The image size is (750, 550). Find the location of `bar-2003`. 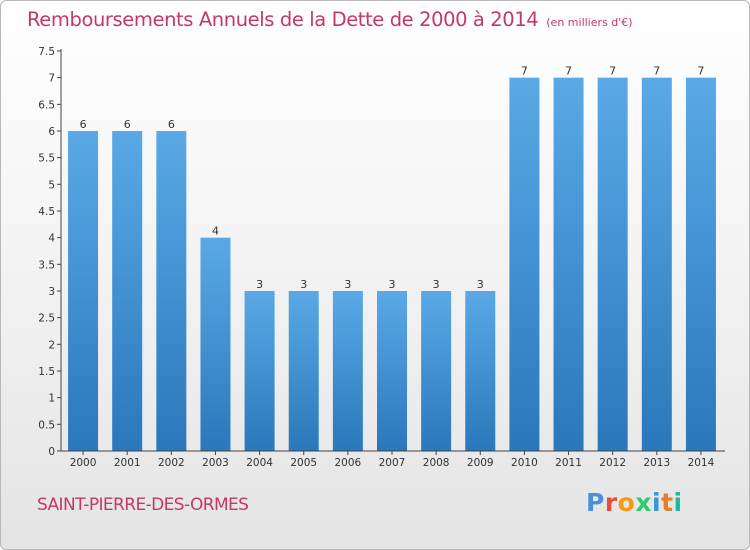

bar-2003 is located at coordinates (215, 344).